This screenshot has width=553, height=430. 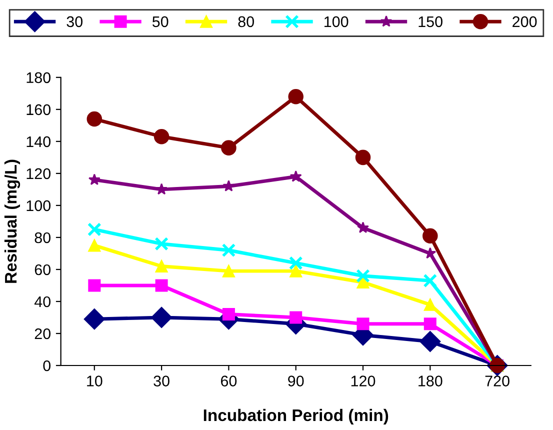 What do you see at coordinates (38, 78) in the screenshot?
I see `y-tick-label: 180` at bounding box center [38, 78].